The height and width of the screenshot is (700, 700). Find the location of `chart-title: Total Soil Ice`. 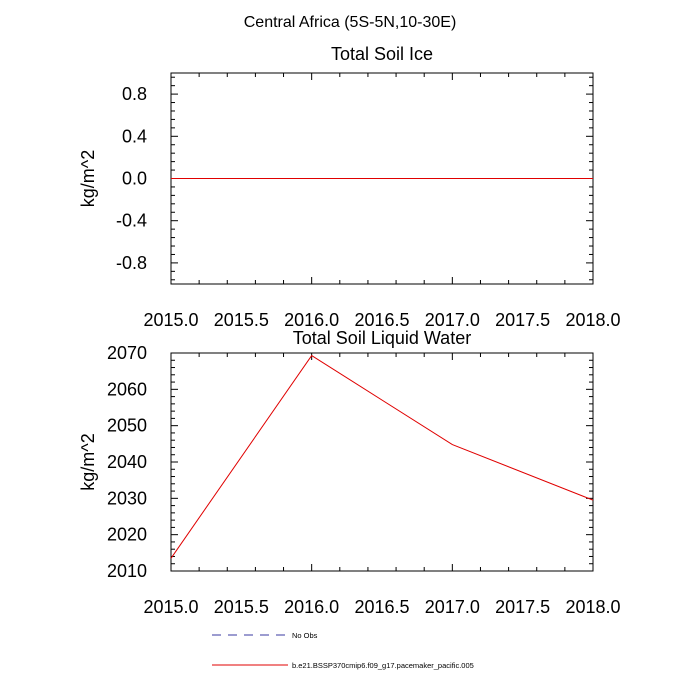

chart-title: Total Soil Ice is located at coordinates (382, 54).